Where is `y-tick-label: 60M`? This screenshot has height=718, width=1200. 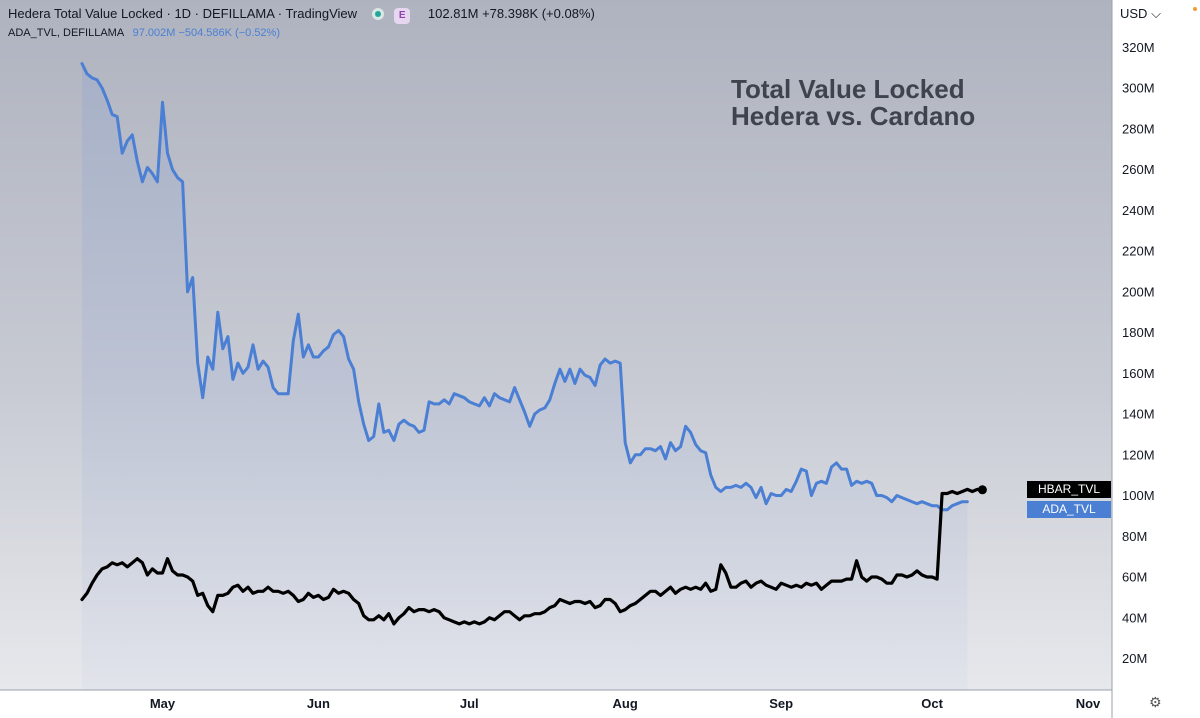
y-tick-label: 60M is located at coordinates (1134, 577).